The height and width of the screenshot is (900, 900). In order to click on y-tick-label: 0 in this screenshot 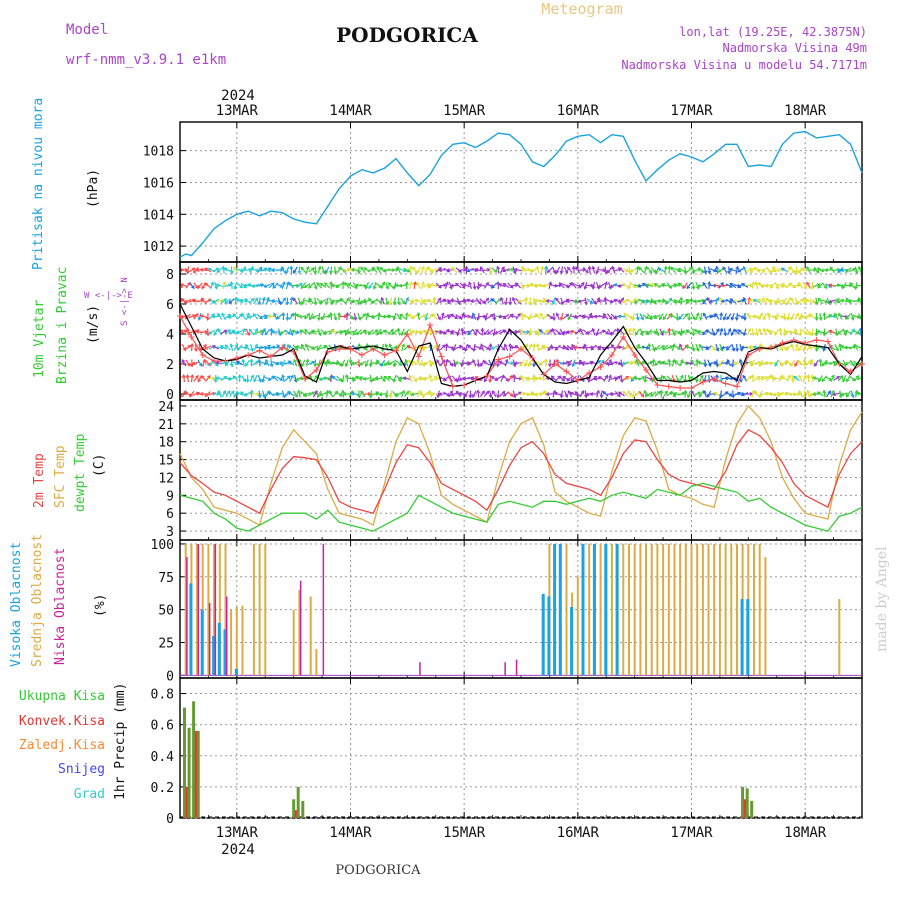, I will do `click(170, 395)`.